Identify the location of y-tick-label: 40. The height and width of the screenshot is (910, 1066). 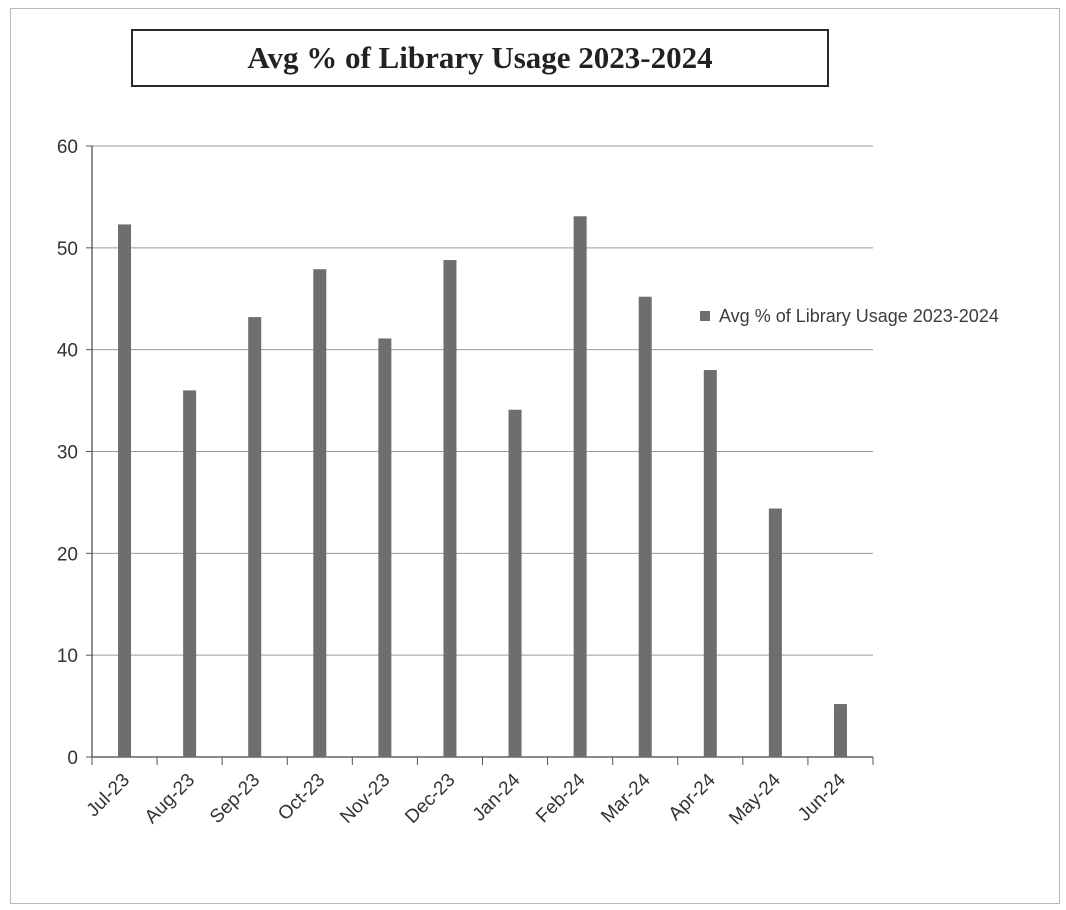
(67, 351).